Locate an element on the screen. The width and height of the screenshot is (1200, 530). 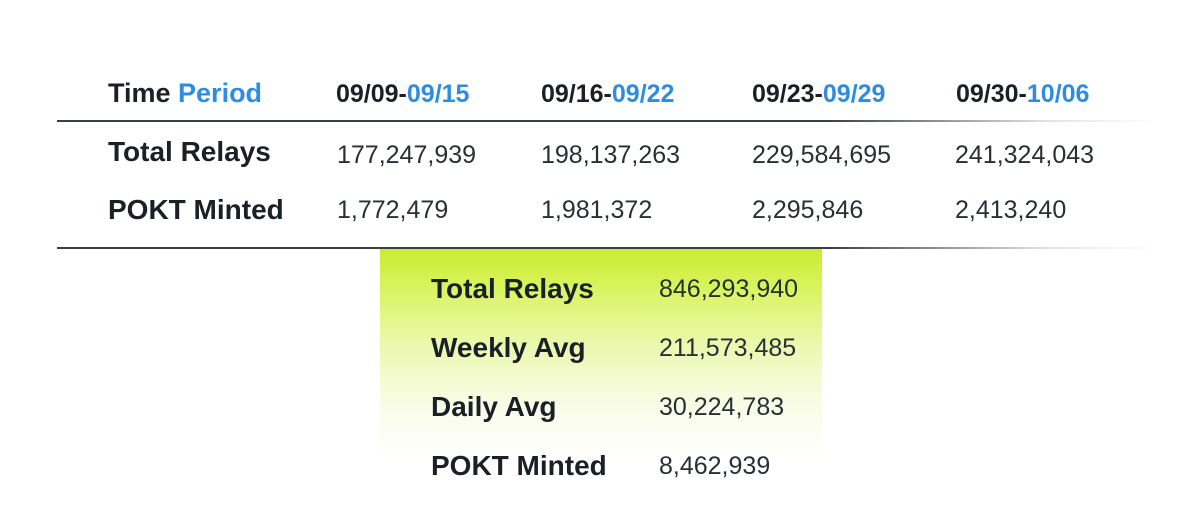
period-header-2: 09/16-09/22 is located at coordinates (608, 94).